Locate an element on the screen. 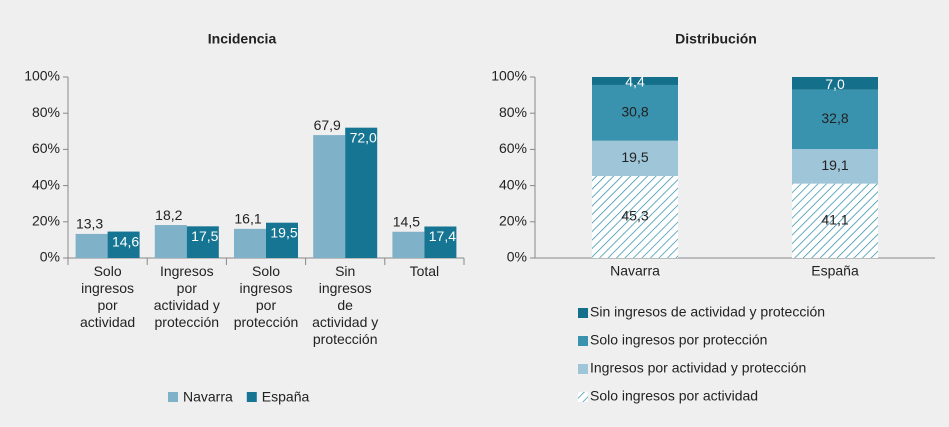 The width and height of the screenshot is (949, 427). legend-label: Solo ingresos por actividad is located at coordinates (674, 396).